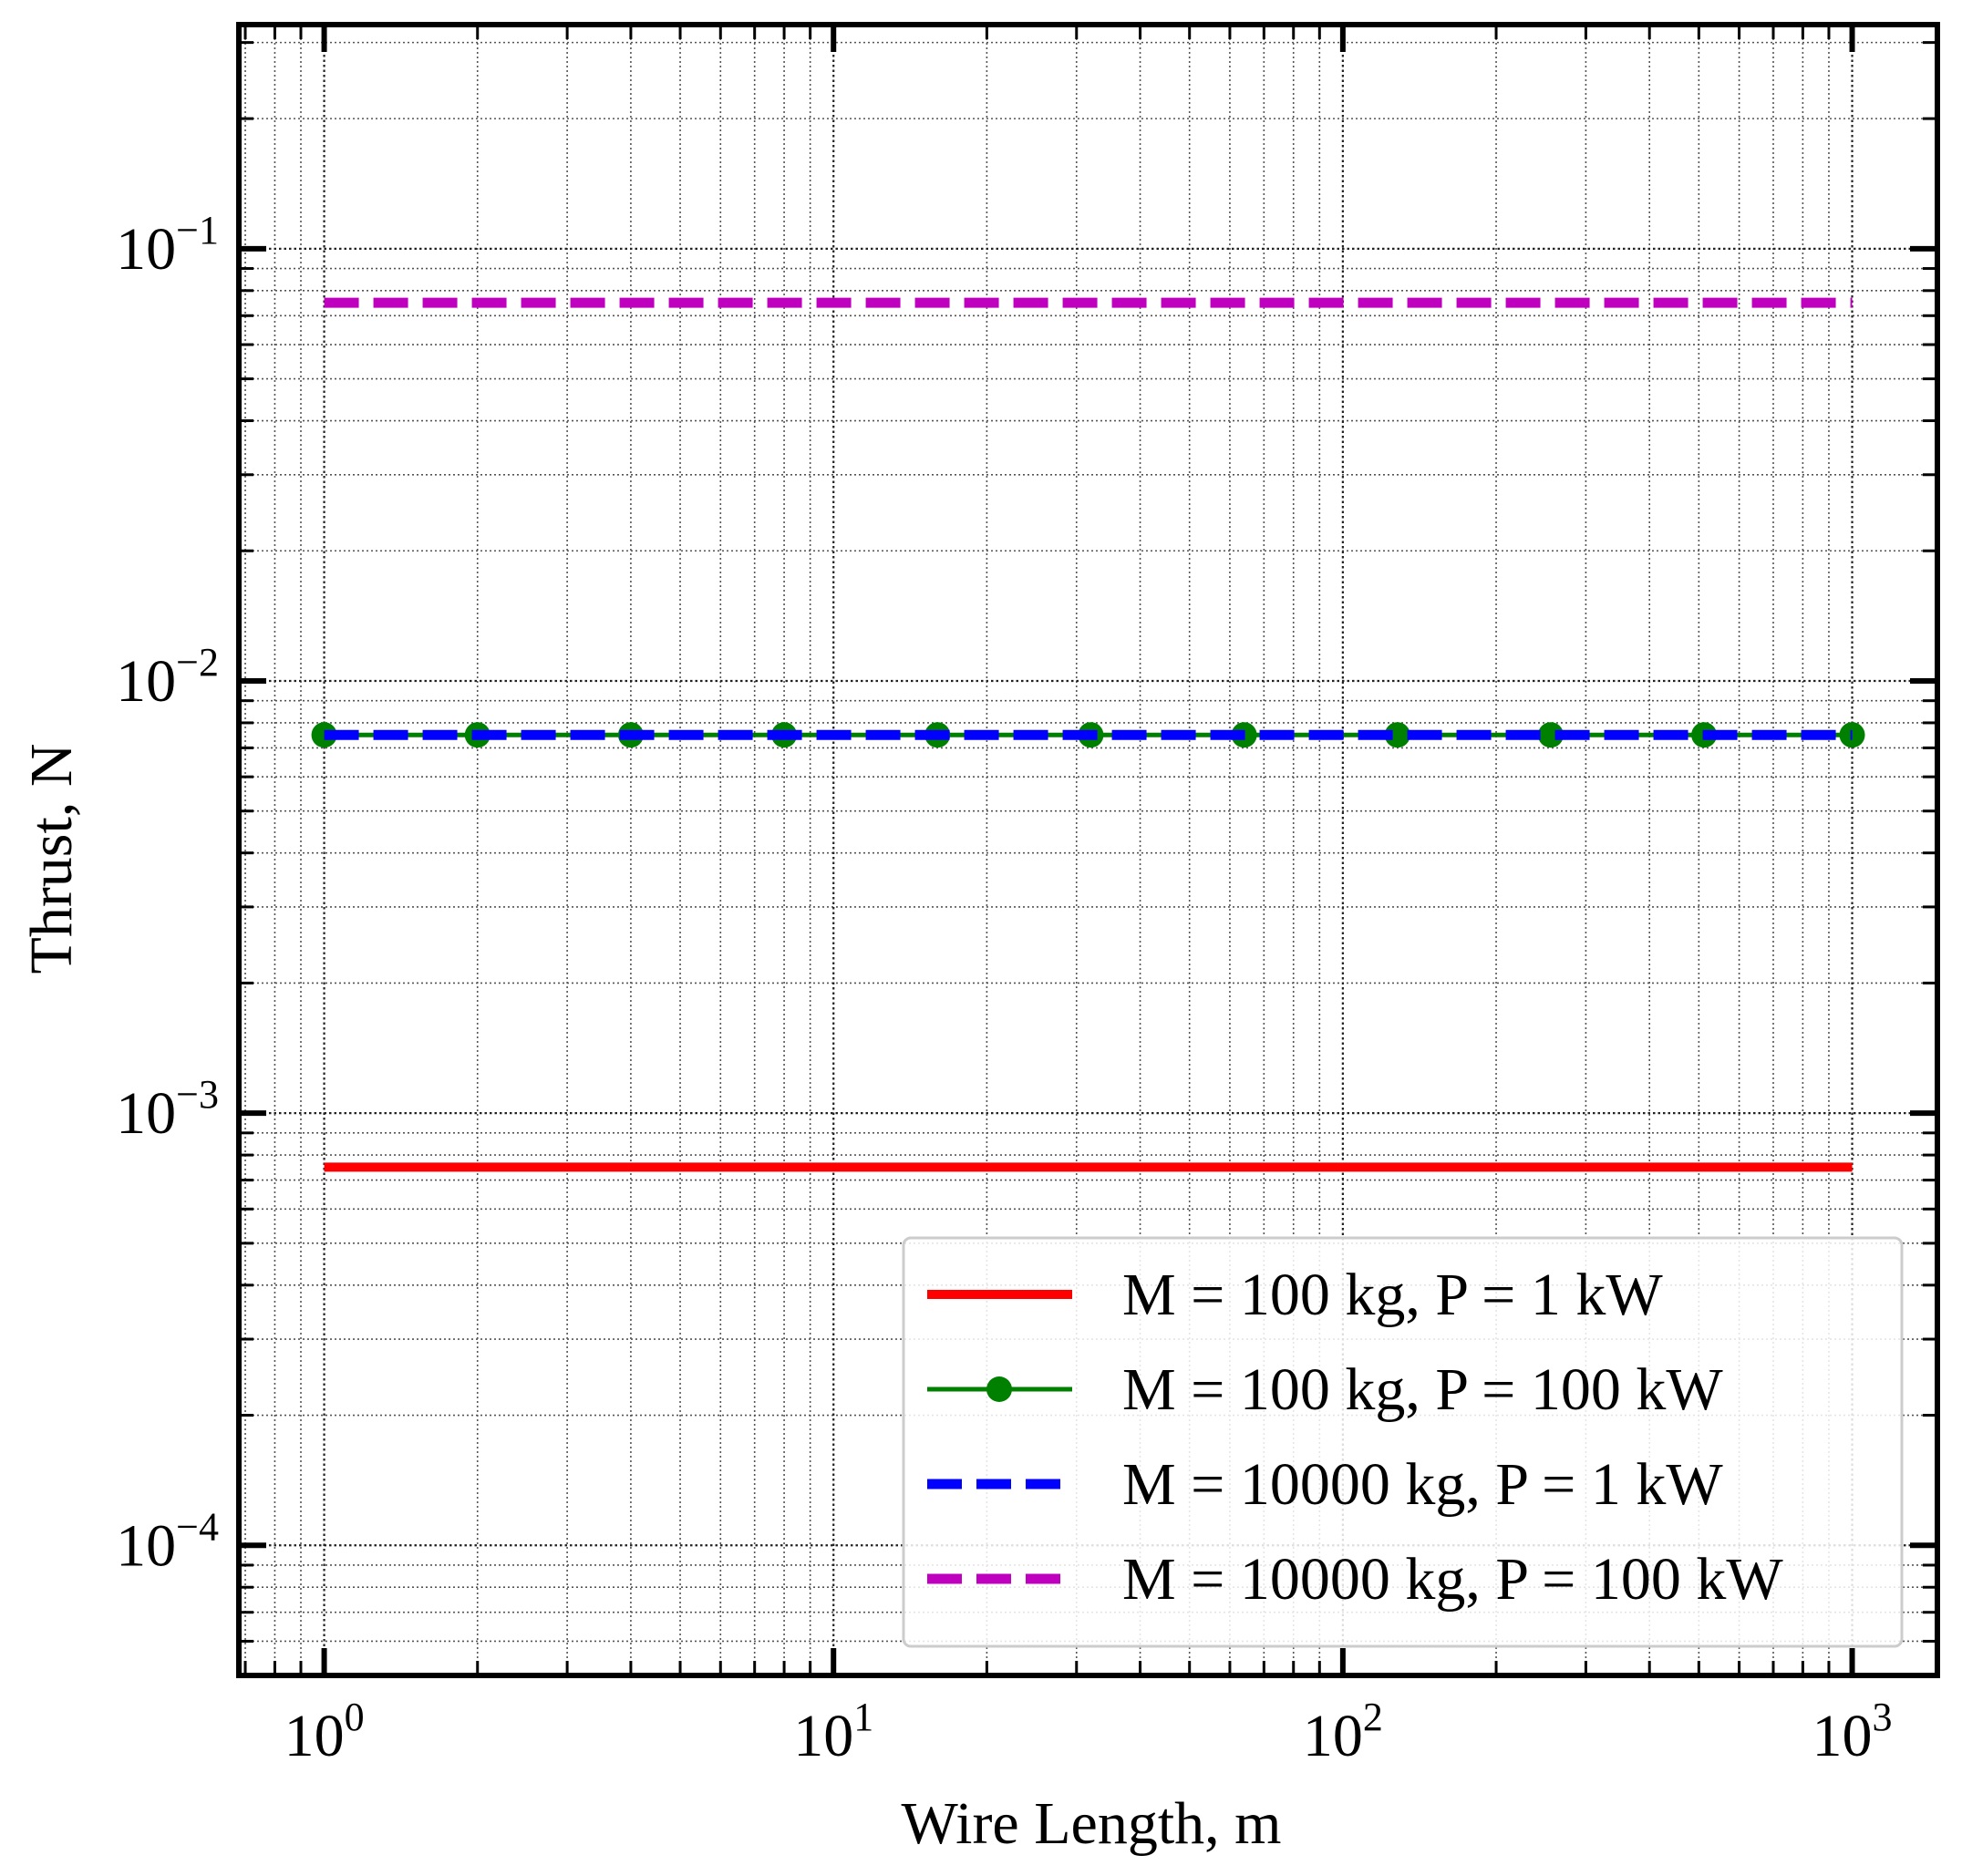  I want to click on legend-entry: M = 100 kg, P = 1 kW, so click(1295, 1295).